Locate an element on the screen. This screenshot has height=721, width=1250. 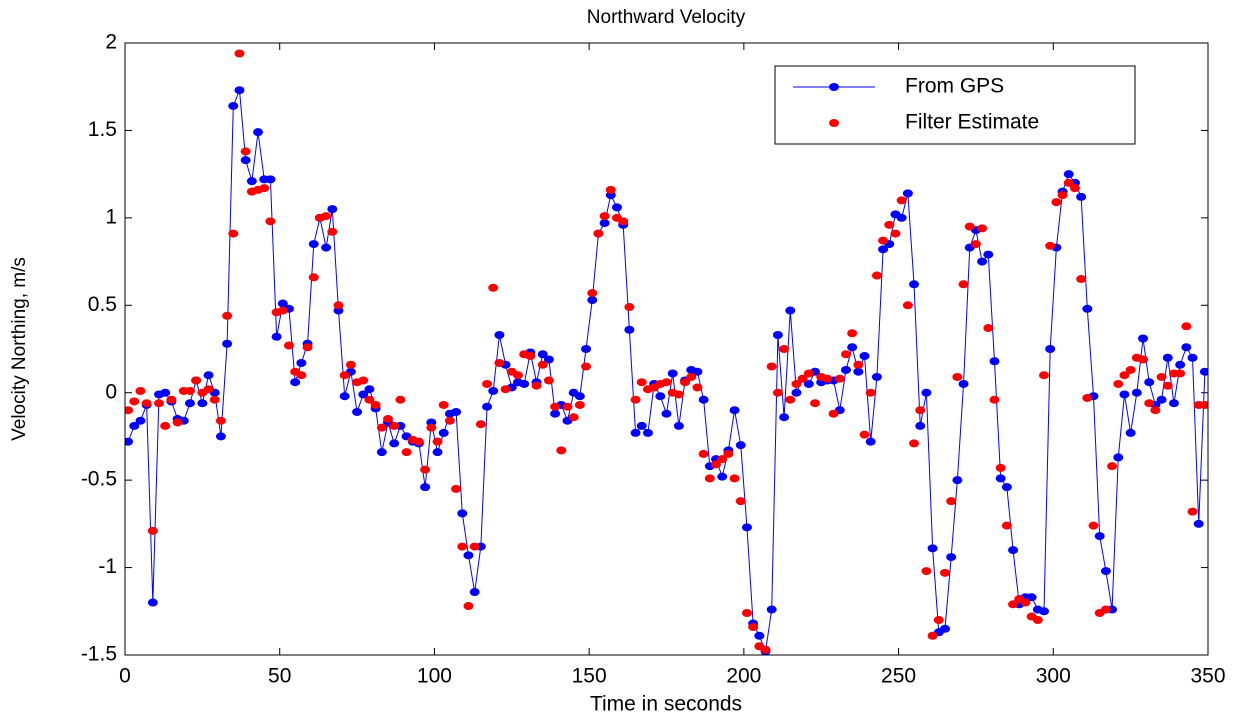
y-tick-label: 1.5 is located at coordinates (102, 129).